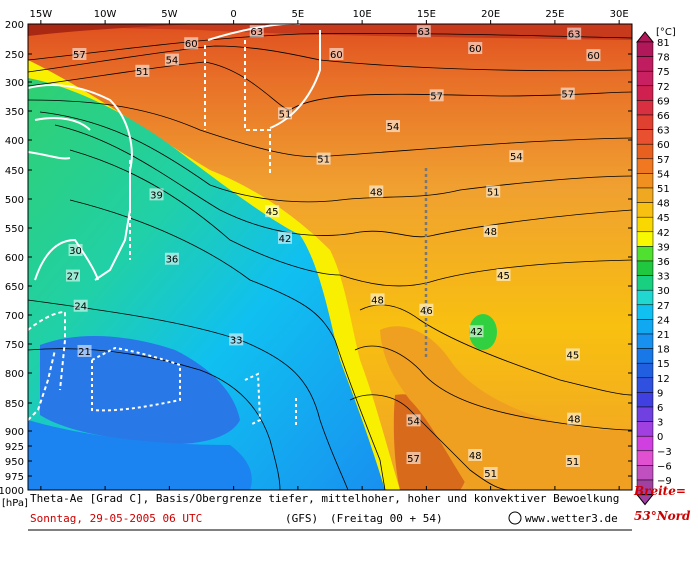  What do you see at coordinates (663, 116) in the screenshot?
I see `colorbar-label: 66` at bounding box center [663, 116].